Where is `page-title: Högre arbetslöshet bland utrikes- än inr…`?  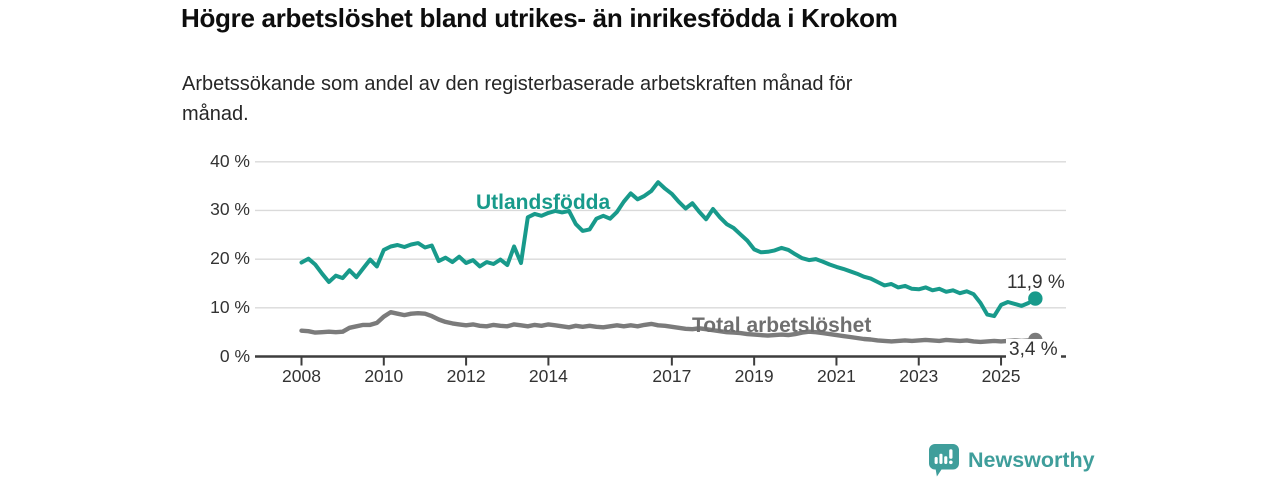
page-title: Högre arbetslöshet bland utrikes- än inr… is located at coordinates (539, 18).